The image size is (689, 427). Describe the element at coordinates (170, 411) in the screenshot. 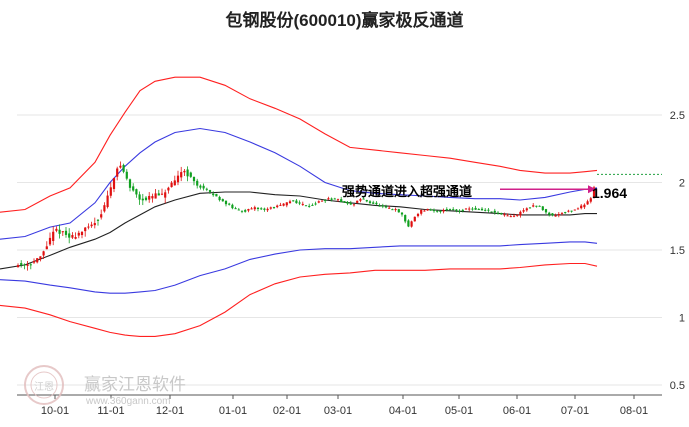

I see `x-tick-label: 12-01` at that location.